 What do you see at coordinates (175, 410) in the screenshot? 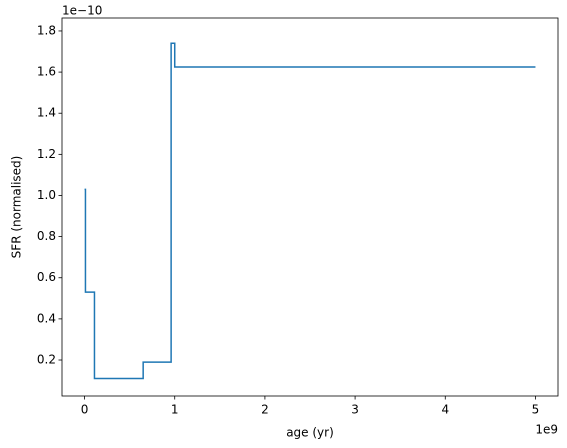
I see `x-tick-label: 1` at bounding box center [175, 410].